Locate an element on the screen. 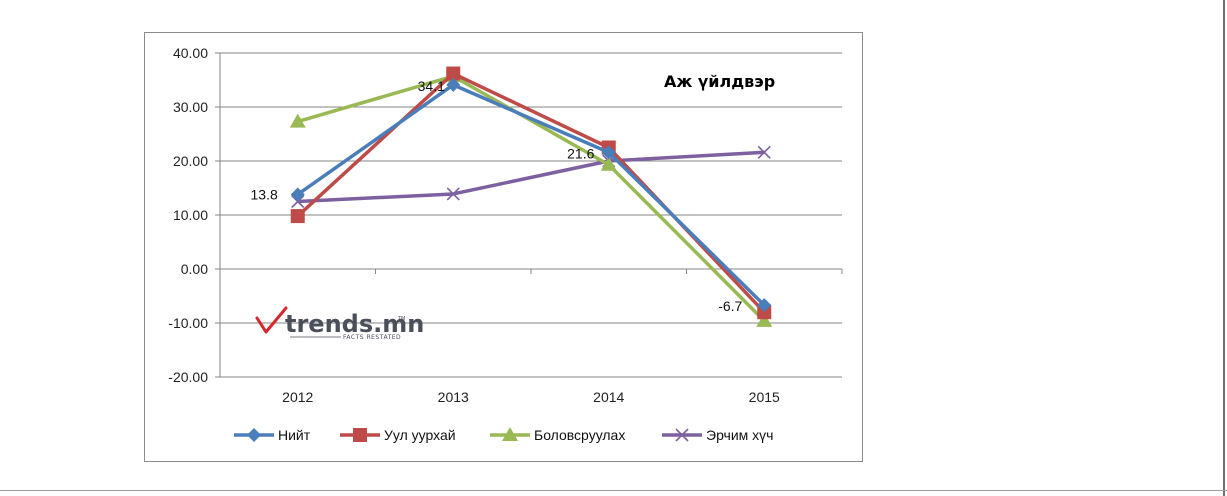 The height and width of the screenshot is (496, 1227). legend: Нийт Уул уурхай Боловсруулах Эрчим хүч is located at coordinates (503, 435).